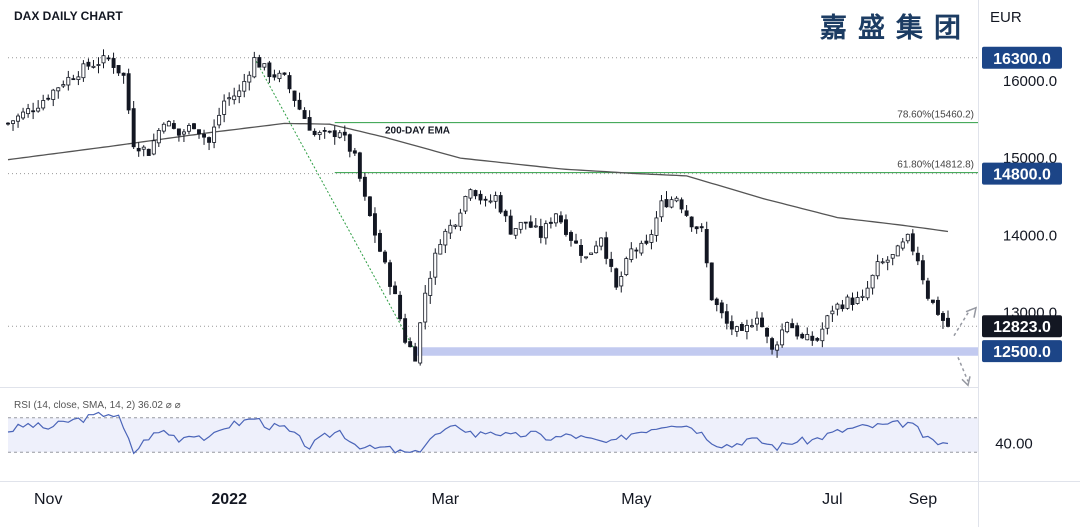 This screenshot has height=527, width=1080. What do you see at coordinates (966, 381) in the screenshot?
I see `arrow-down-head` at bounding box center [966, 381].